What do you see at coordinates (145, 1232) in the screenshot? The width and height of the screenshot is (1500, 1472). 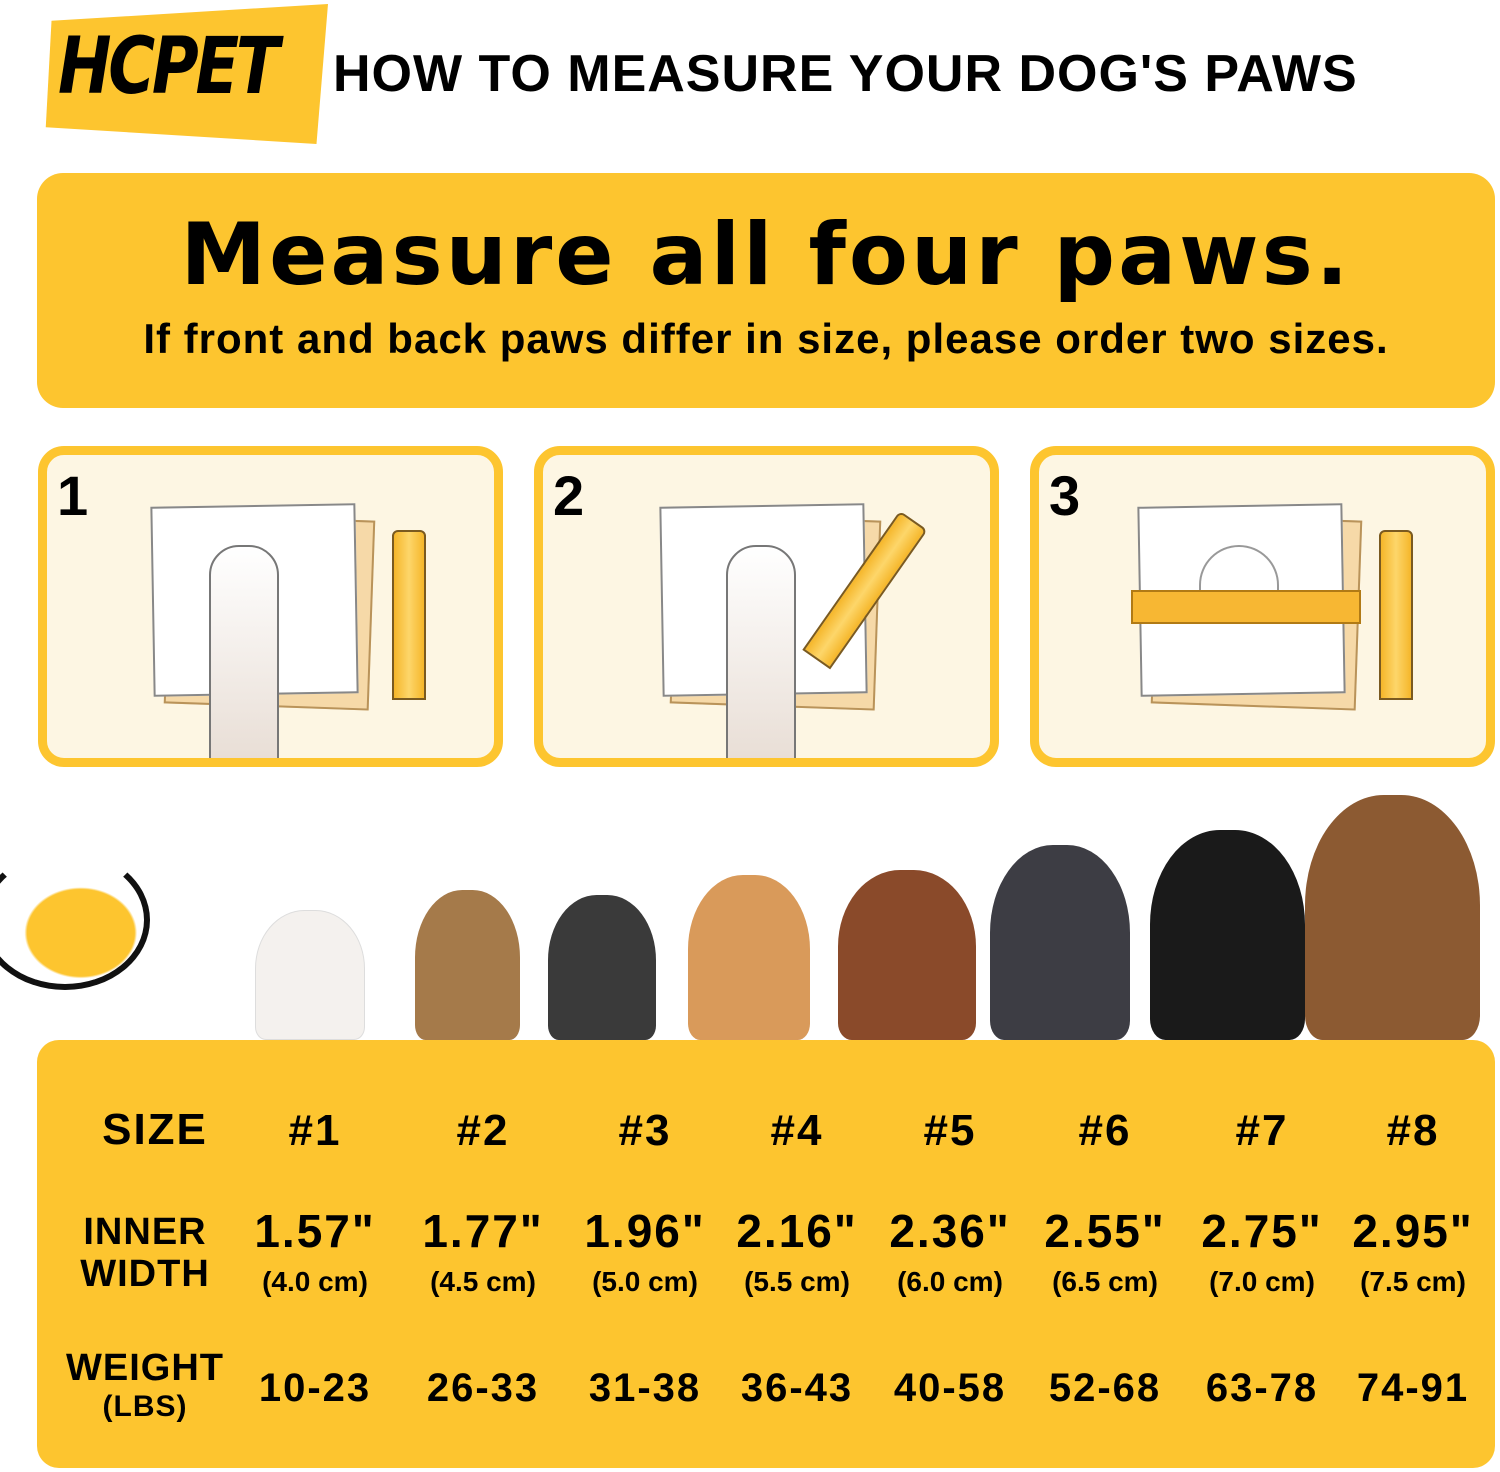 I see `inner-label: INNER` at bounding box center [145, 1232].